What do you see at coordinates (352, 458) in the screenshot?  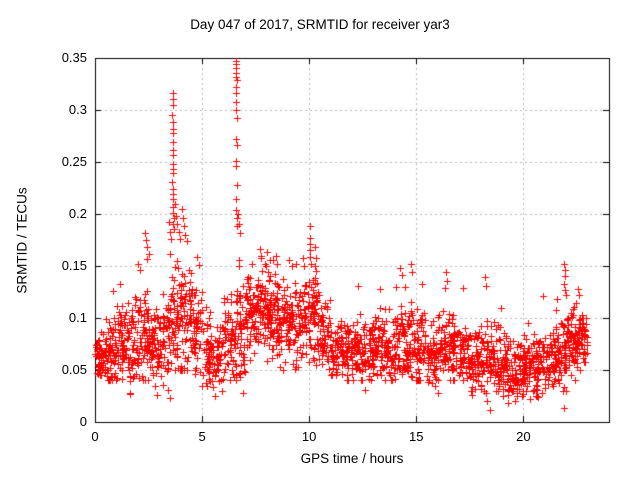 I see `x-axis-label: GPS time / hours` at bounding box center [352, 458].